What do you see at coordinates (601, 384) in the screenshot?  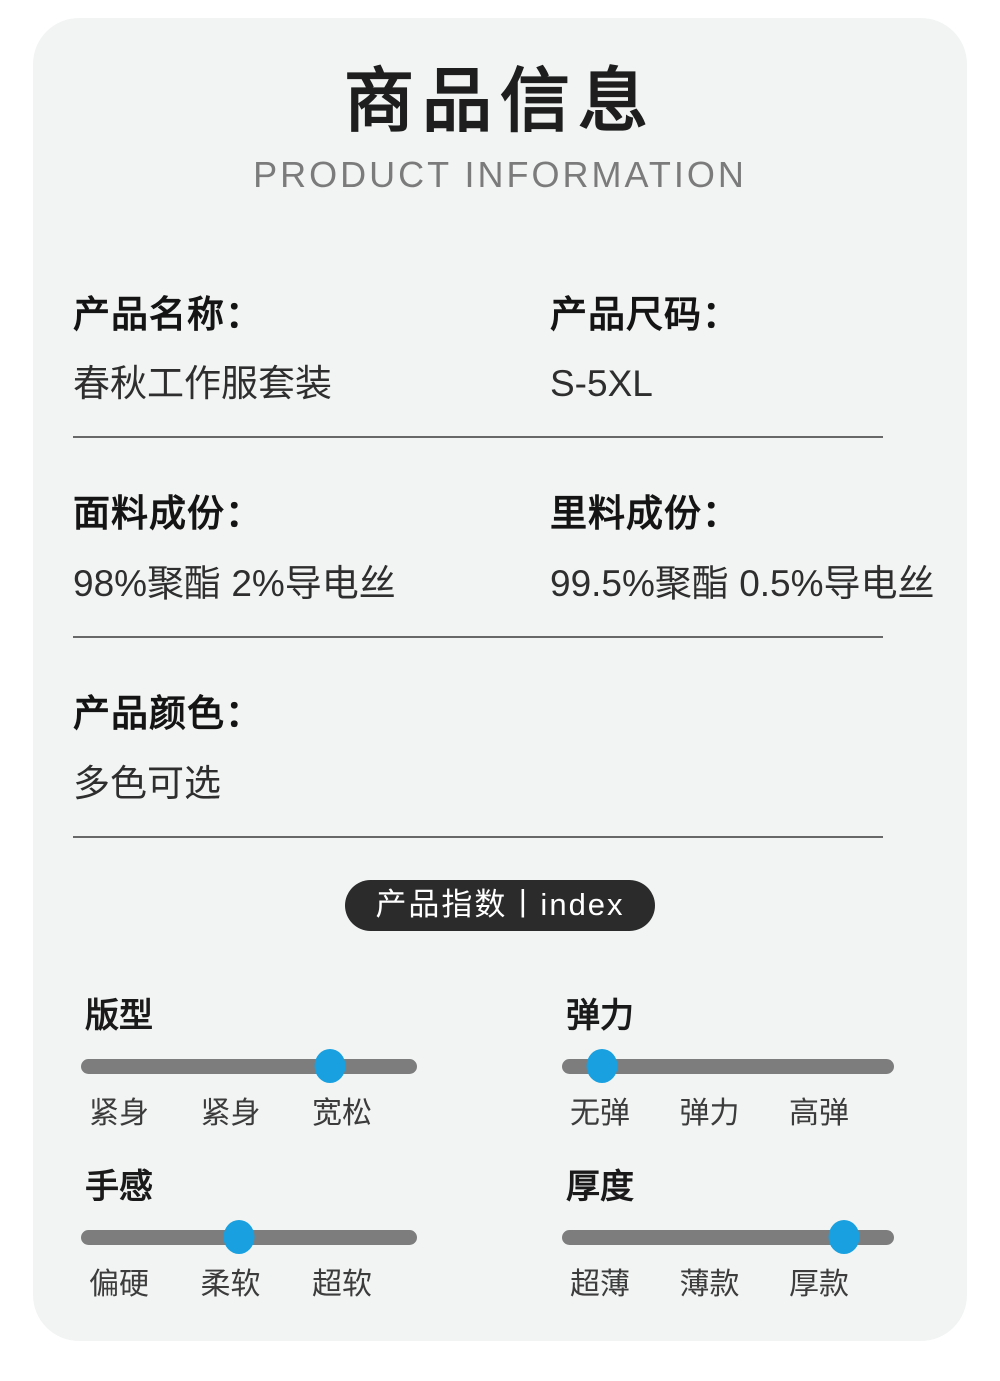 I see `product-size-value: S-5XL` at bounding box center [601, 384].